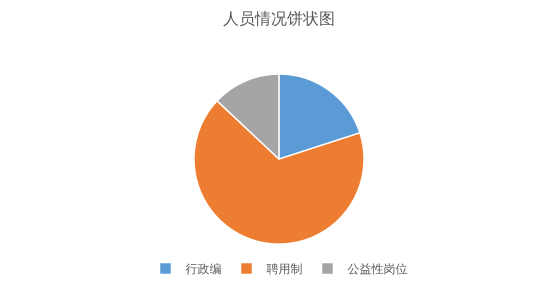 This screenshot has width=558, height=288. What do you see at coordinates (204, 269) in the screenshot?
I see `legend-label: 行政编` at bounding box center [204, 269].